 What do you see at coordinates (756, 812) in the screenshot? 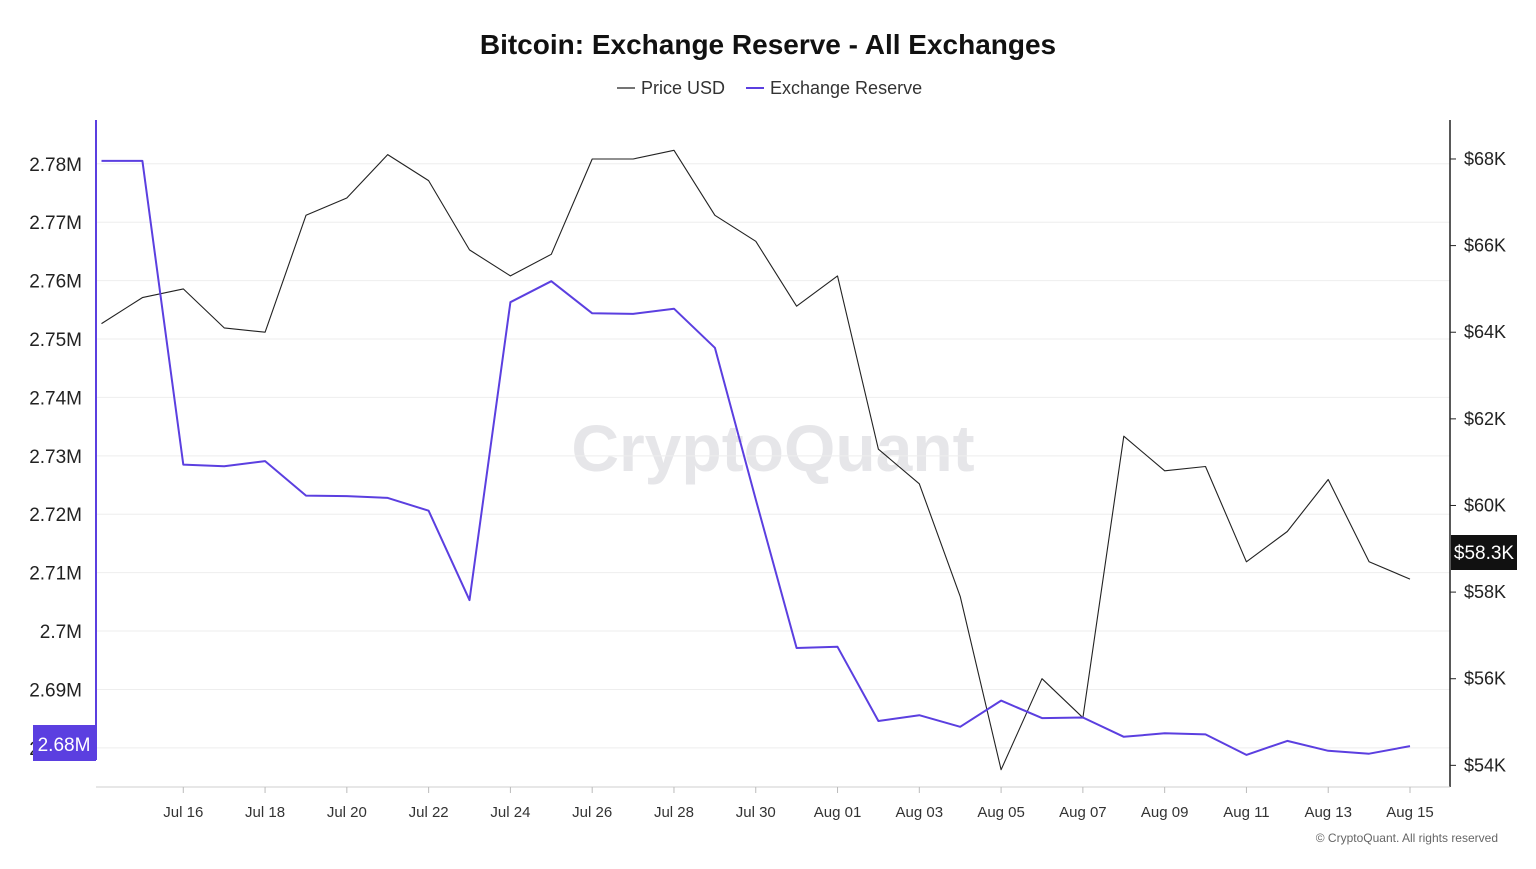
I see `x-tick-label: Jul 30` at bounding box center [756, 812].